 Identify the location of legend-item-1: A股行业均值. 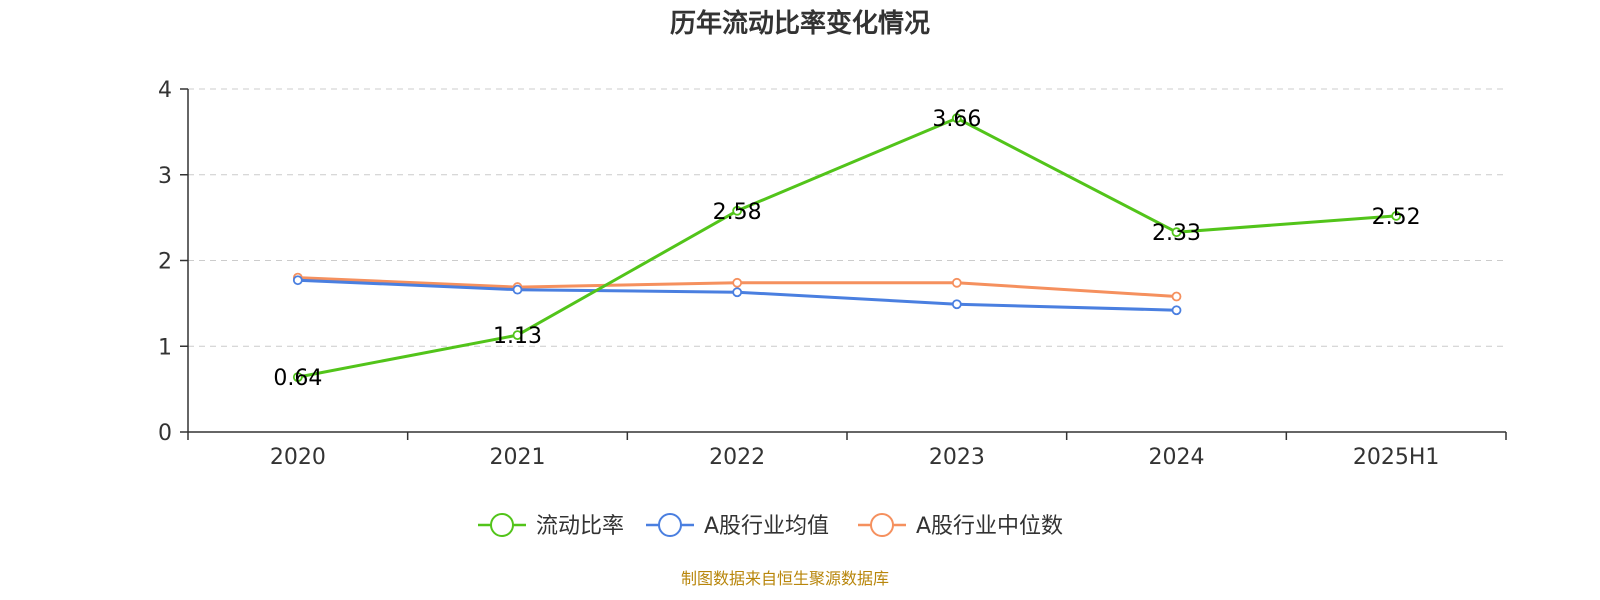
(737, 526).